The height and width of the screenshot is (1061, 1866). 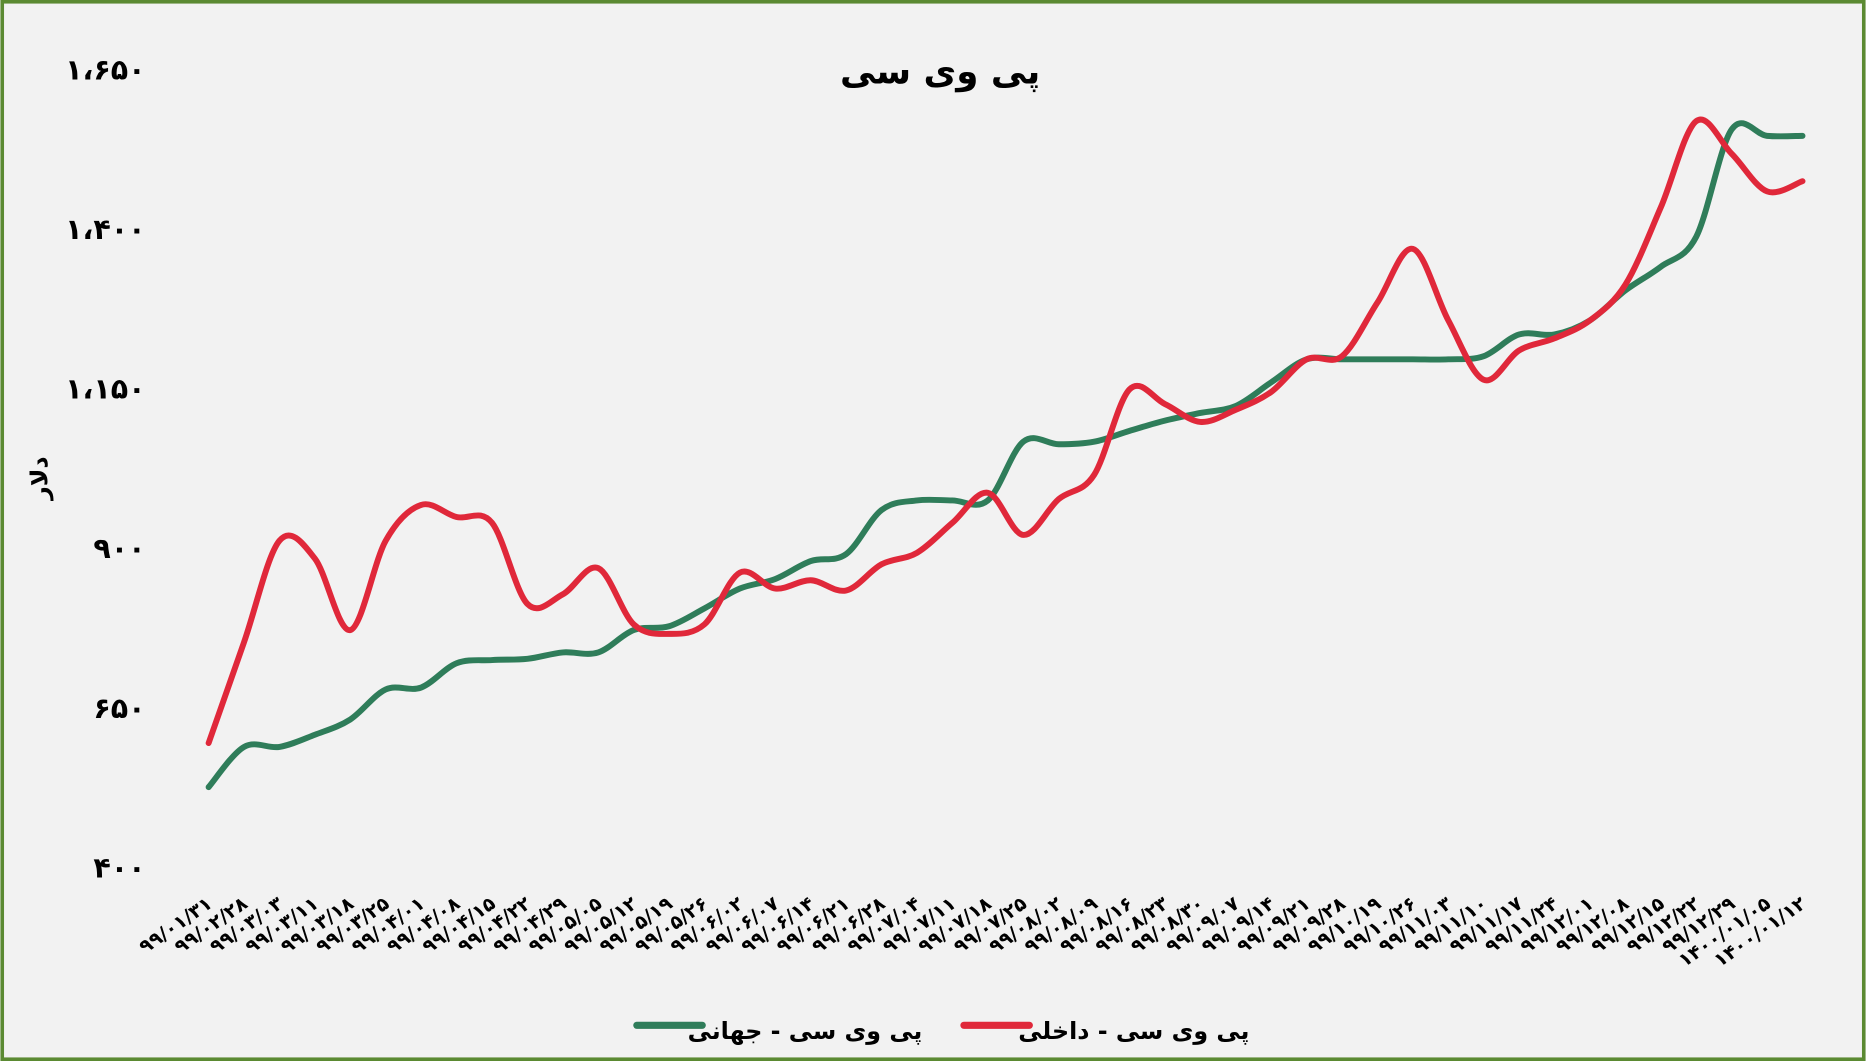 What do you see at coordinates (805, 1031) in the screenshot?
I see `legend-label: پی وی سی - جهانی` at bounding box center [805, 1031].